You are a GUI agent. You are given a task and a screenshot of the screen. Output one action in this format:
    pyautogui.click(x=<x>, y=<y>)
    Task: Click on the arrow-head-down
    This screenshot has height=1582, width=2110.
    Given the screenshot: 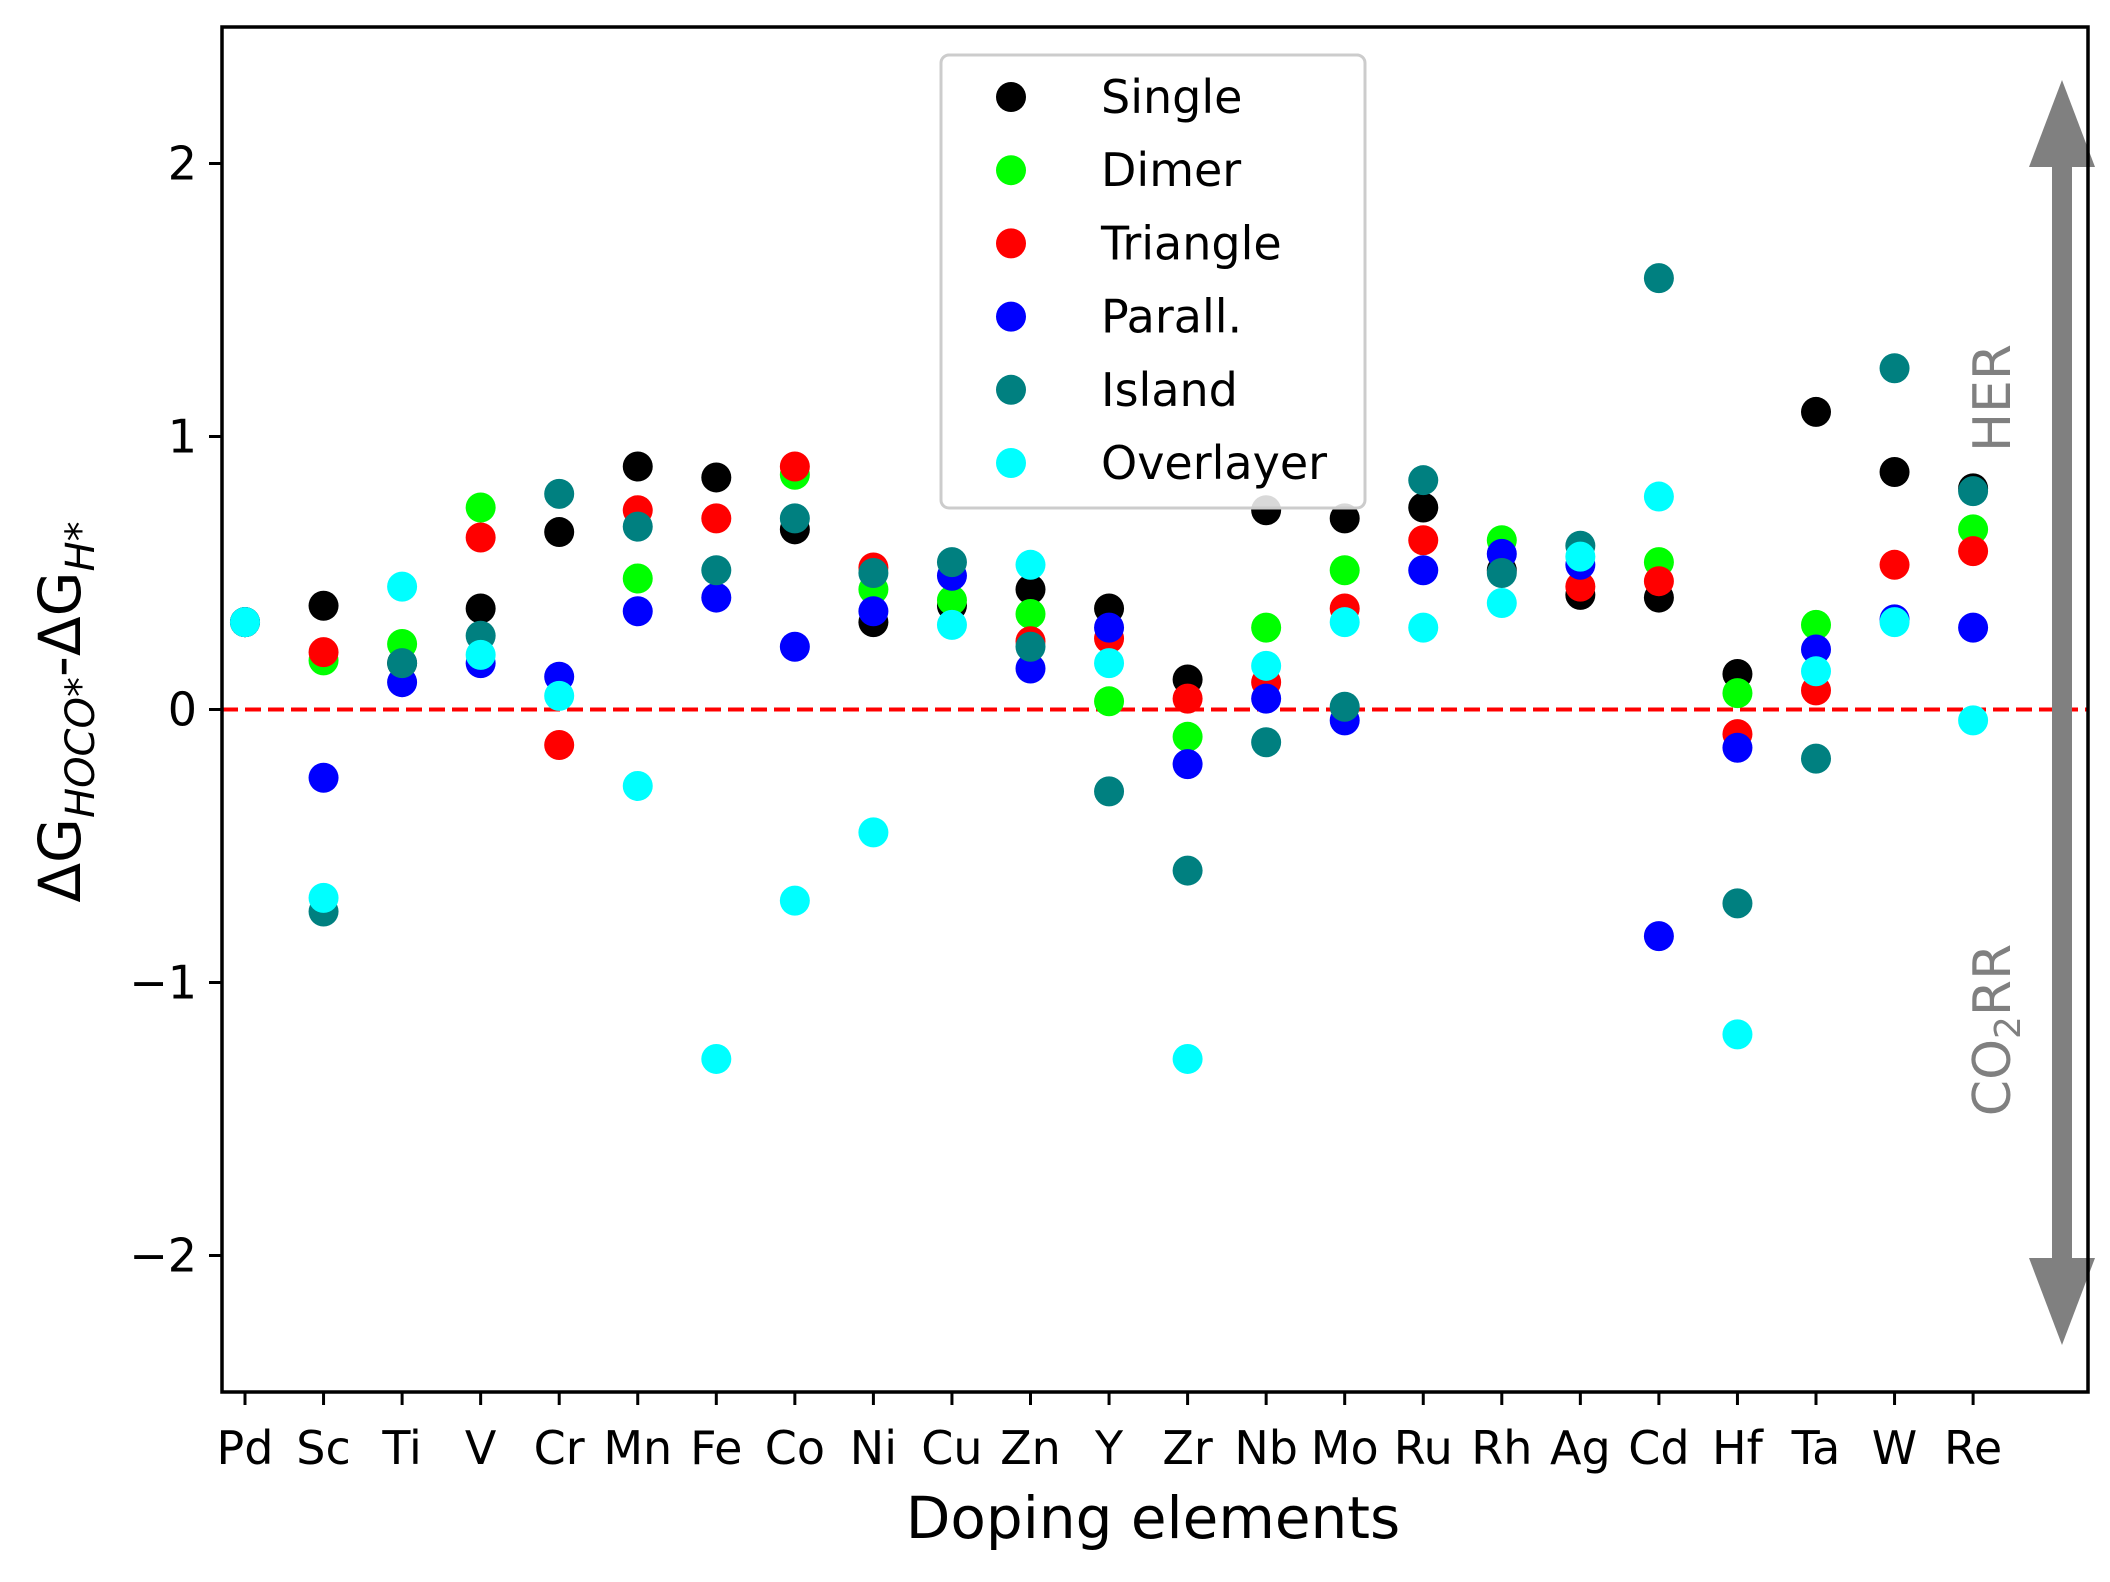 What is the action you would take?
    pyautogui.click(x=2062, y=1301)
    